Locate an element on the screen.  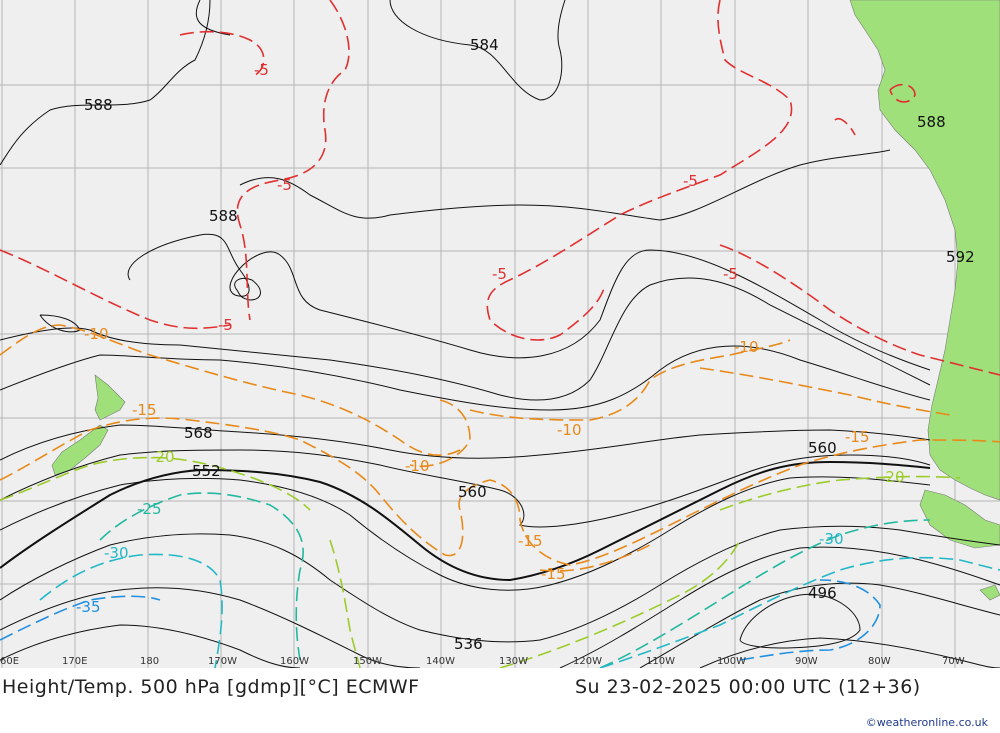
lon-label: 120W is located at coordinates (587, 661).